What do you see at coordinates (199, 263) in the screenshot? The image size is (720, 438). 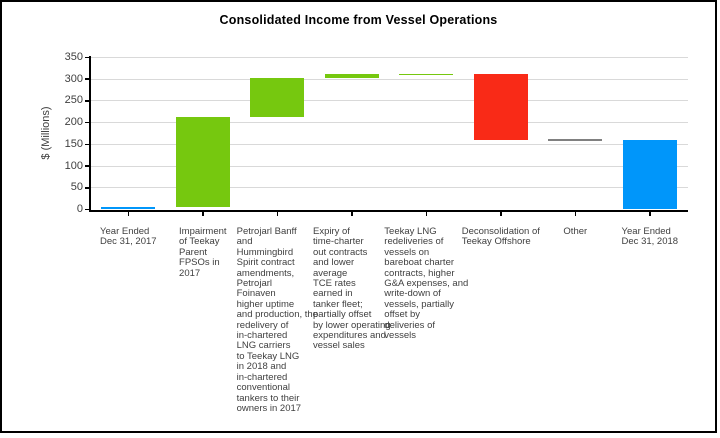 I see `x-axis-label-line: FPSOs in` at bounding box center [199, 263].